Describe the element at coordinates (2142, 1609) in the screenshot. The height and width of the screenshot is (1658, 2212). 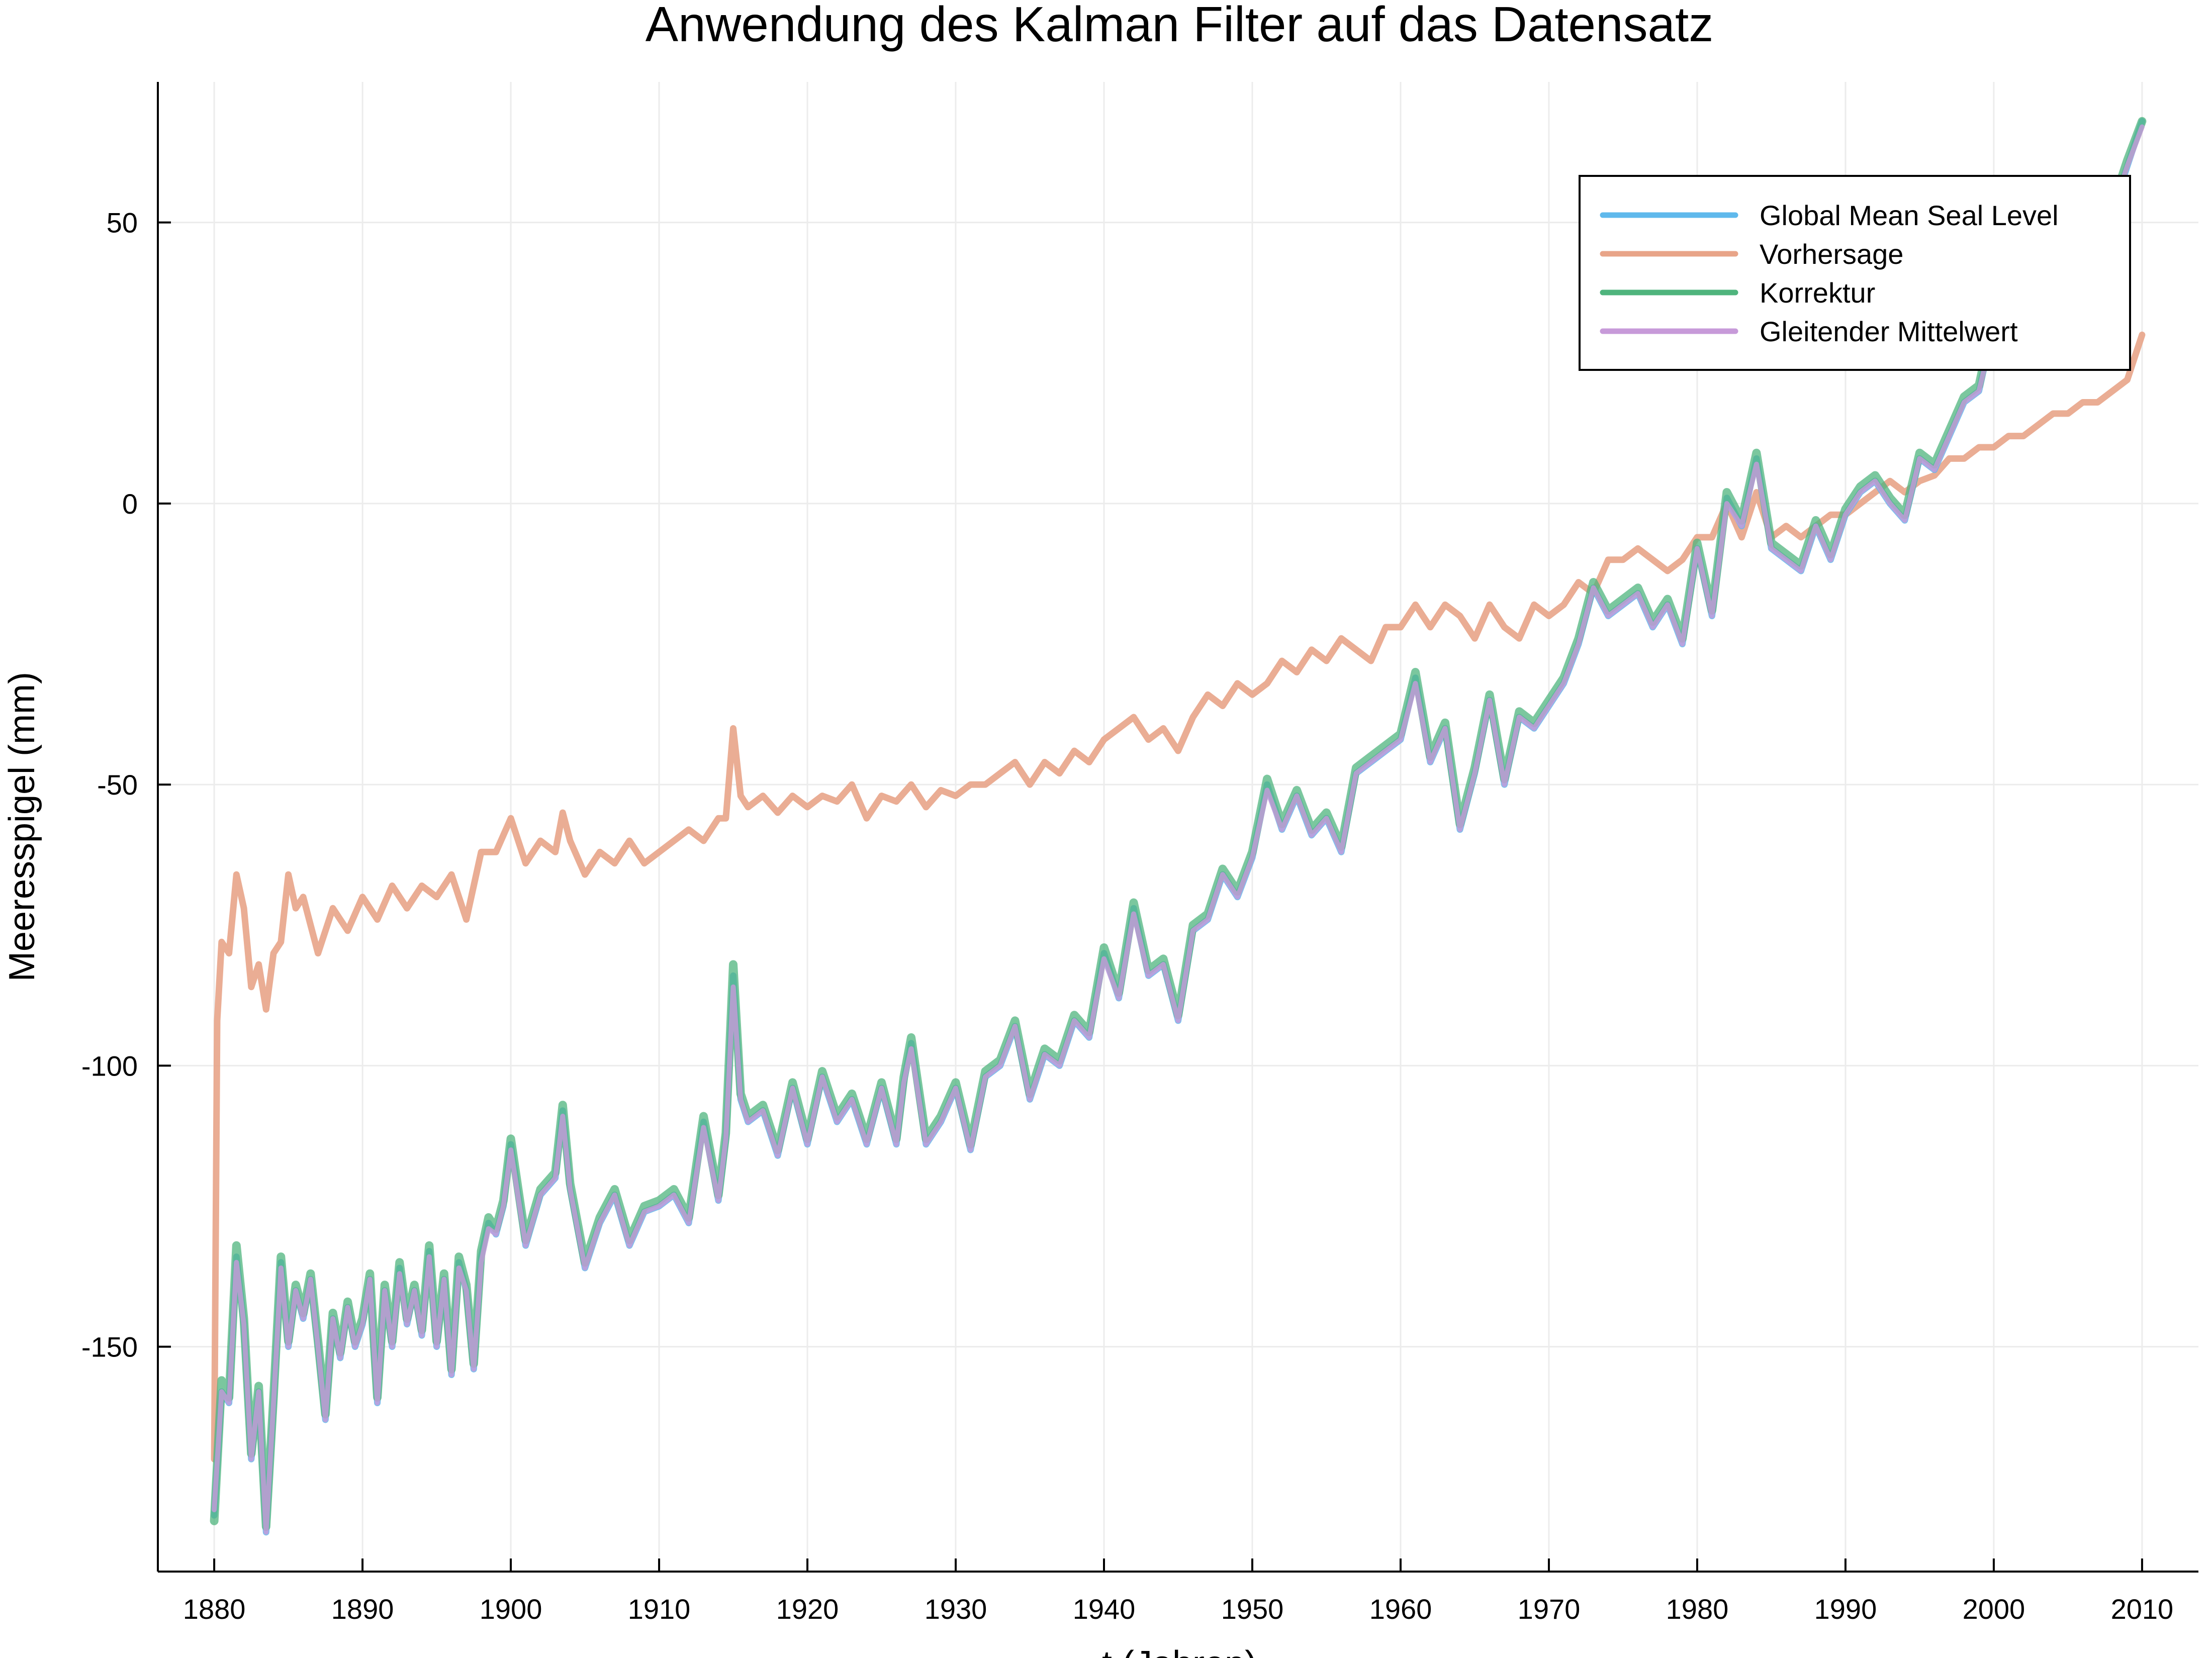
I see `x-tick-label: 2010` at that location.